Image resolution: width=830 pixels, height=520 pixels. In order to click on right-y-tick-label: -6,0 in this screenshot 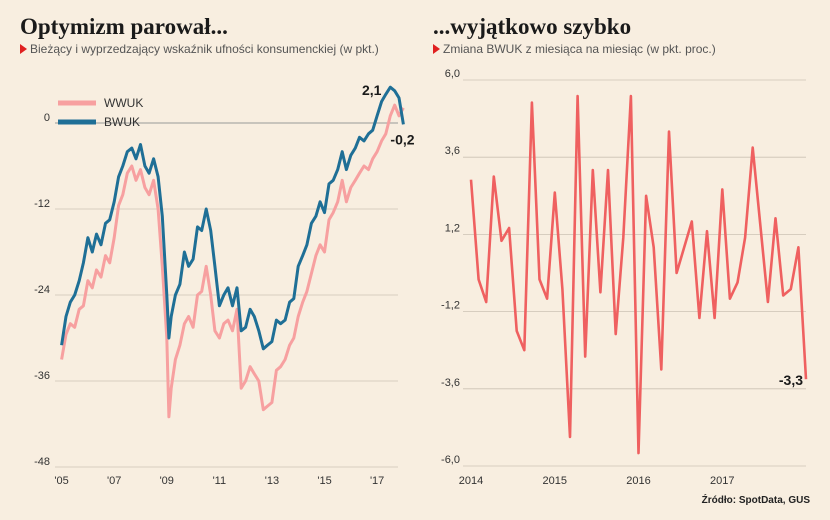, I will do `click(450, 460)`.